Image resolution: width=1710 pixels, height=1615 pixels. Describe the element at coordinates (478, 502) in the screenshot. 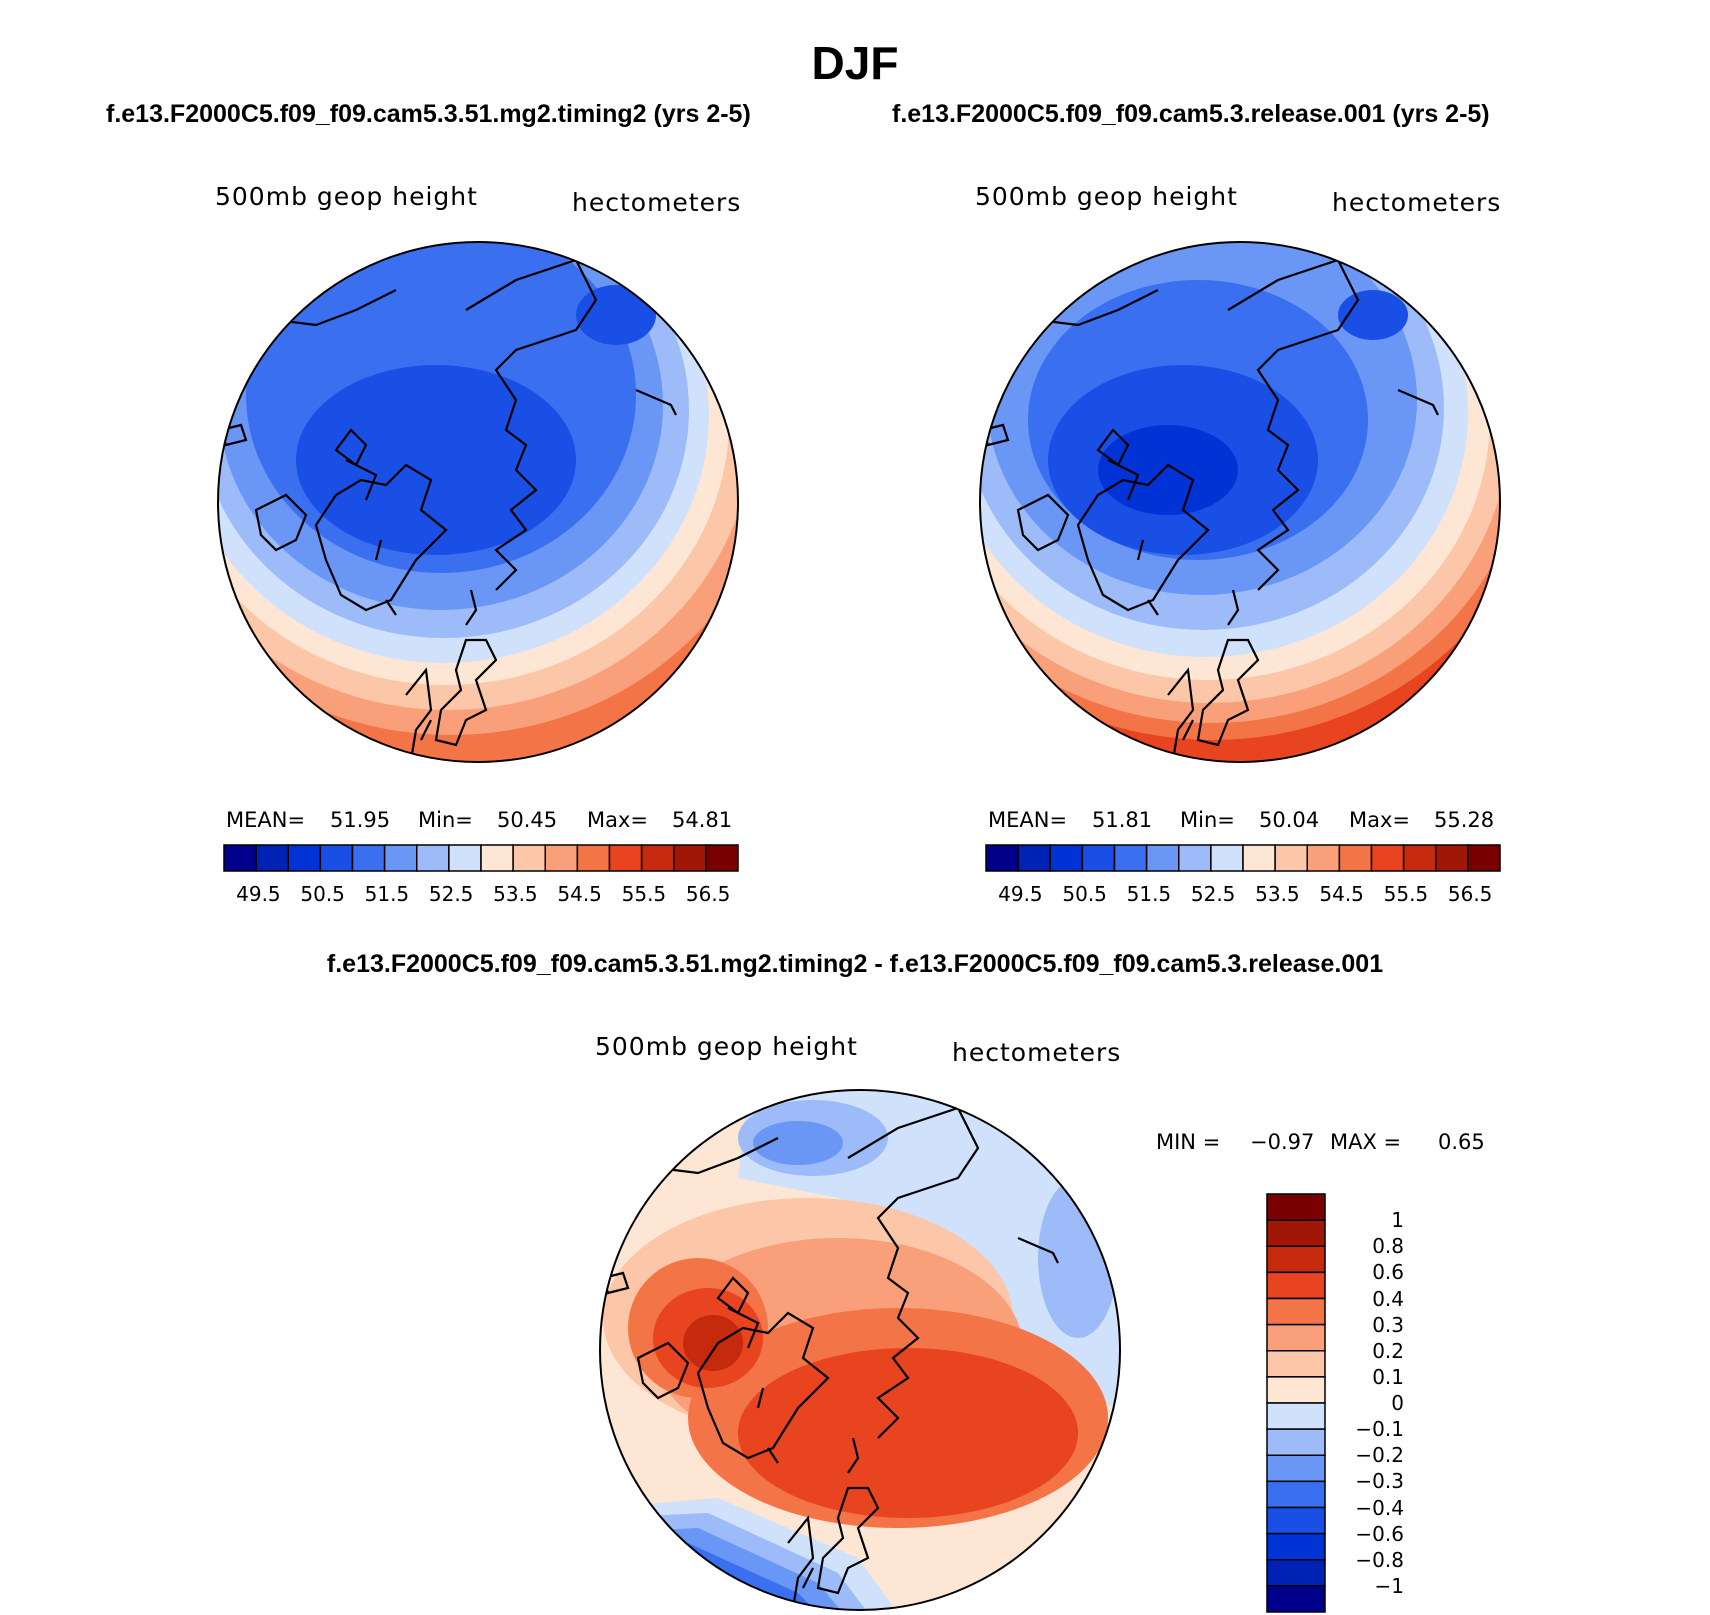

I see `left-polar-map` at that location.